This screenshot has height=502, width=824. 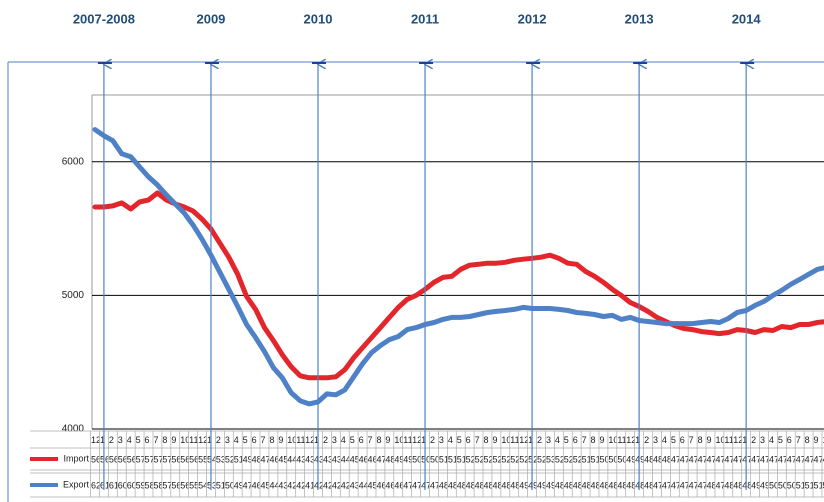 What do you see at coordinates (711, 485) in the screenshot?
I see `table-cell: 4805` at bounding box center [711, 485].